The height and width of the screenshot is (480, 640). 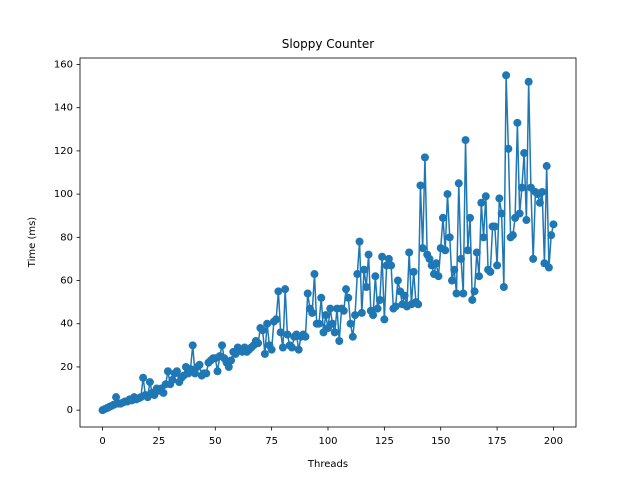 What do you see at coordinates (70, 410) in the screenshot?
I see `y-tick-label: 0` at bounding box center [70, 410].